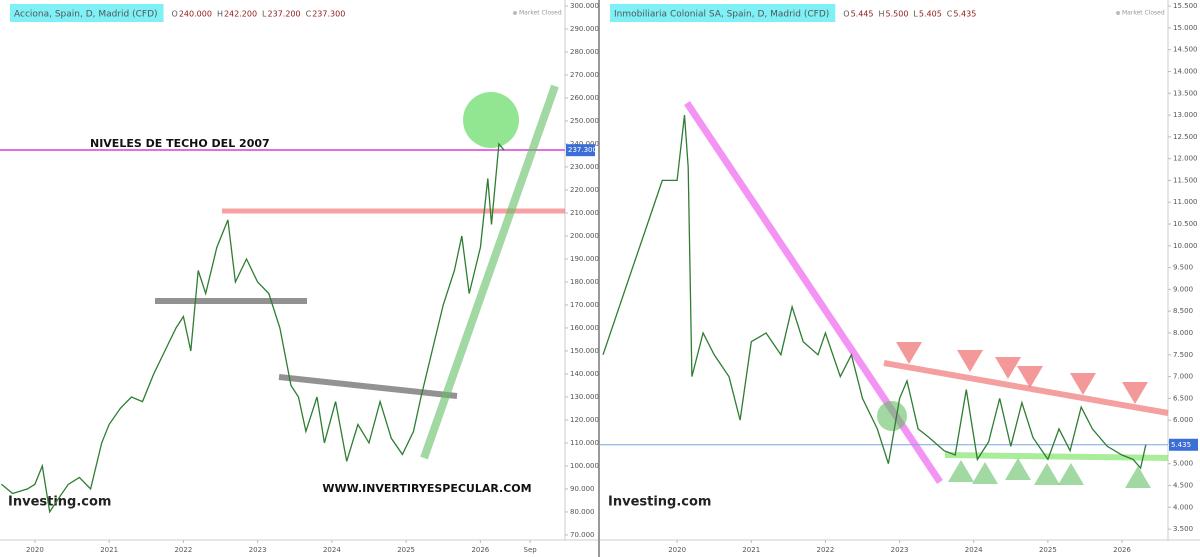 The width and height of the screenshot is (1200, 557). Describe the element at coordinates (1185, 159) in the screenshot. I see `y-tick-label: 12.000` at that location.